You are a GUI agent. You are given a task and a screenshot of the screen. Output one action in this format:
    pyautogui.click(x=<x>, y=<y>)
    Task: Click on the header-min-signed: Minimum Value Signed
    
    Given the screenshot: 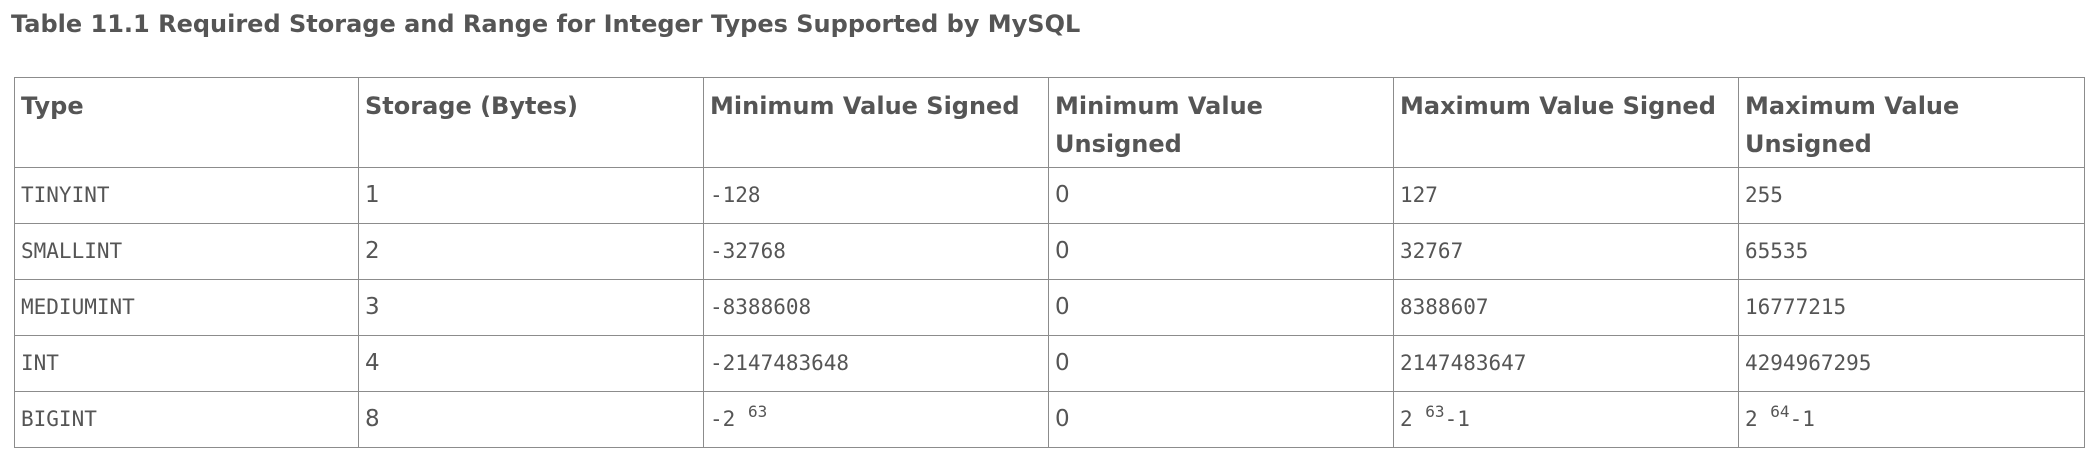 What is the action you would take?
    pyautogui.click(x=876, y=122)
    